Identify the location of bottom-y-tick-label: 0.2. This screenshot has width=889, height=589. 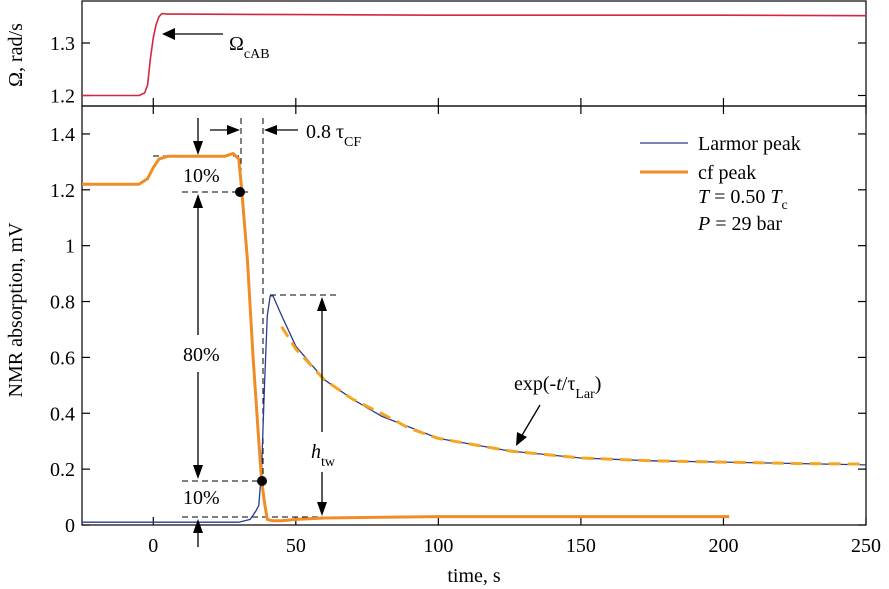
(62, 470).